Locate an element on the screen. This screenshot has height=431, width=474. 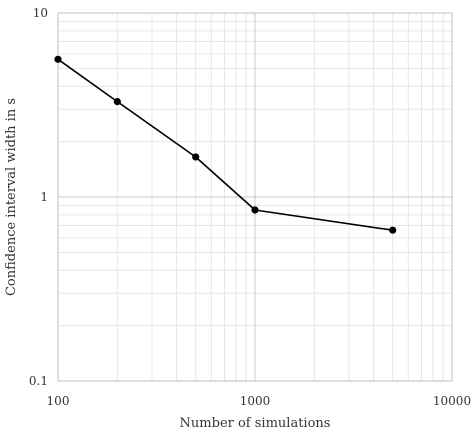
y-tick-labels: 10 1 0.1 is located at coordinates (38, 197).